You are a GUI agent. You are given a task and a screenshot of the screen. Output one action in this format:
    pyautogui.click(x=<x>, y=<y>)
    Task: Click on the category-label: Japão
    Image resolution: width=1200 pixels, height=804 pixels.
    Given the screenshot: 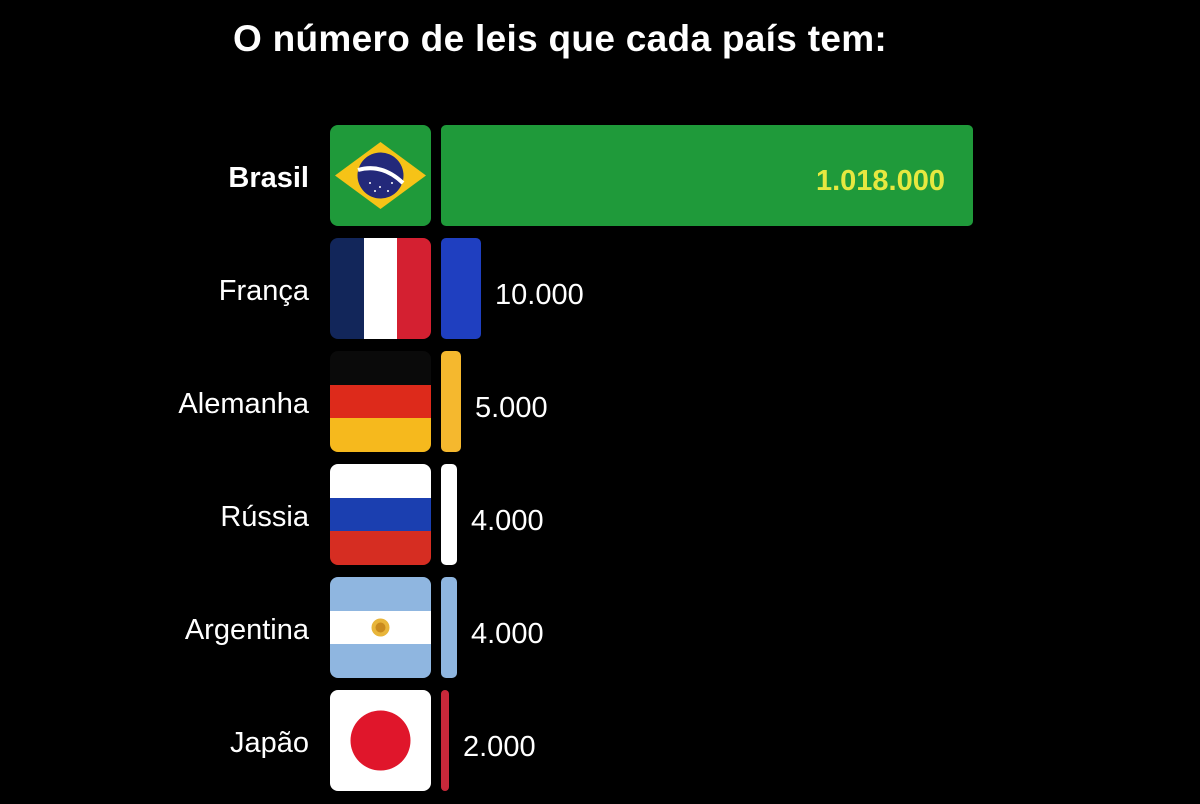 What is the action you would take?
    pyautogui.click(x=269, y=743)
    